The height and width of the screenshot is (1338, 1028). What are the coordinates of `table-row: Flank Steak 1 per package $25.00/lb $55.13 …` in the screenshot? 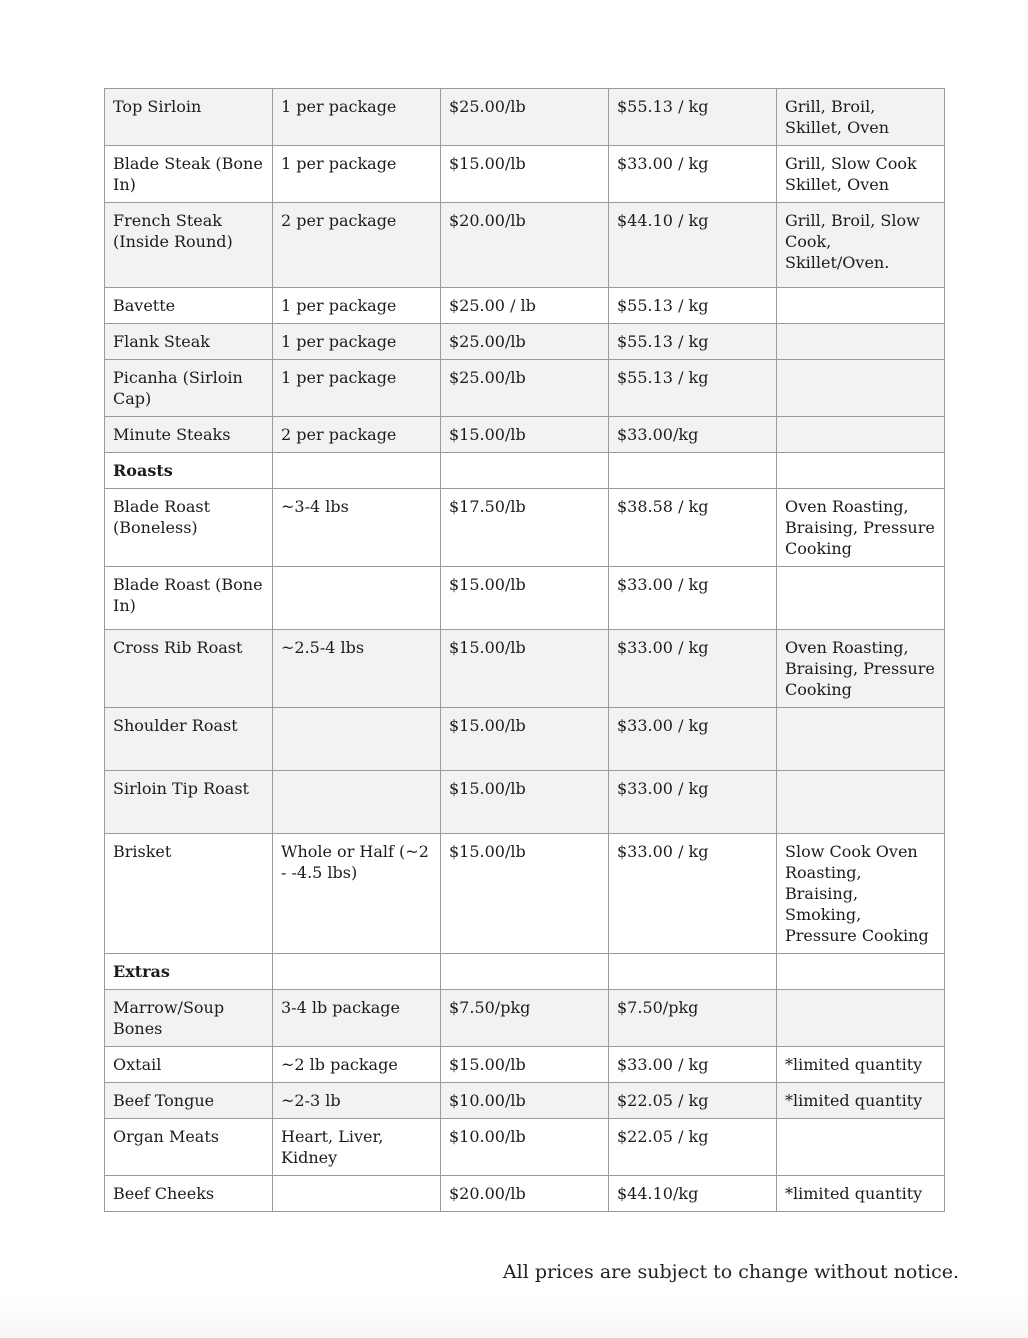 It's located at (524, 341).